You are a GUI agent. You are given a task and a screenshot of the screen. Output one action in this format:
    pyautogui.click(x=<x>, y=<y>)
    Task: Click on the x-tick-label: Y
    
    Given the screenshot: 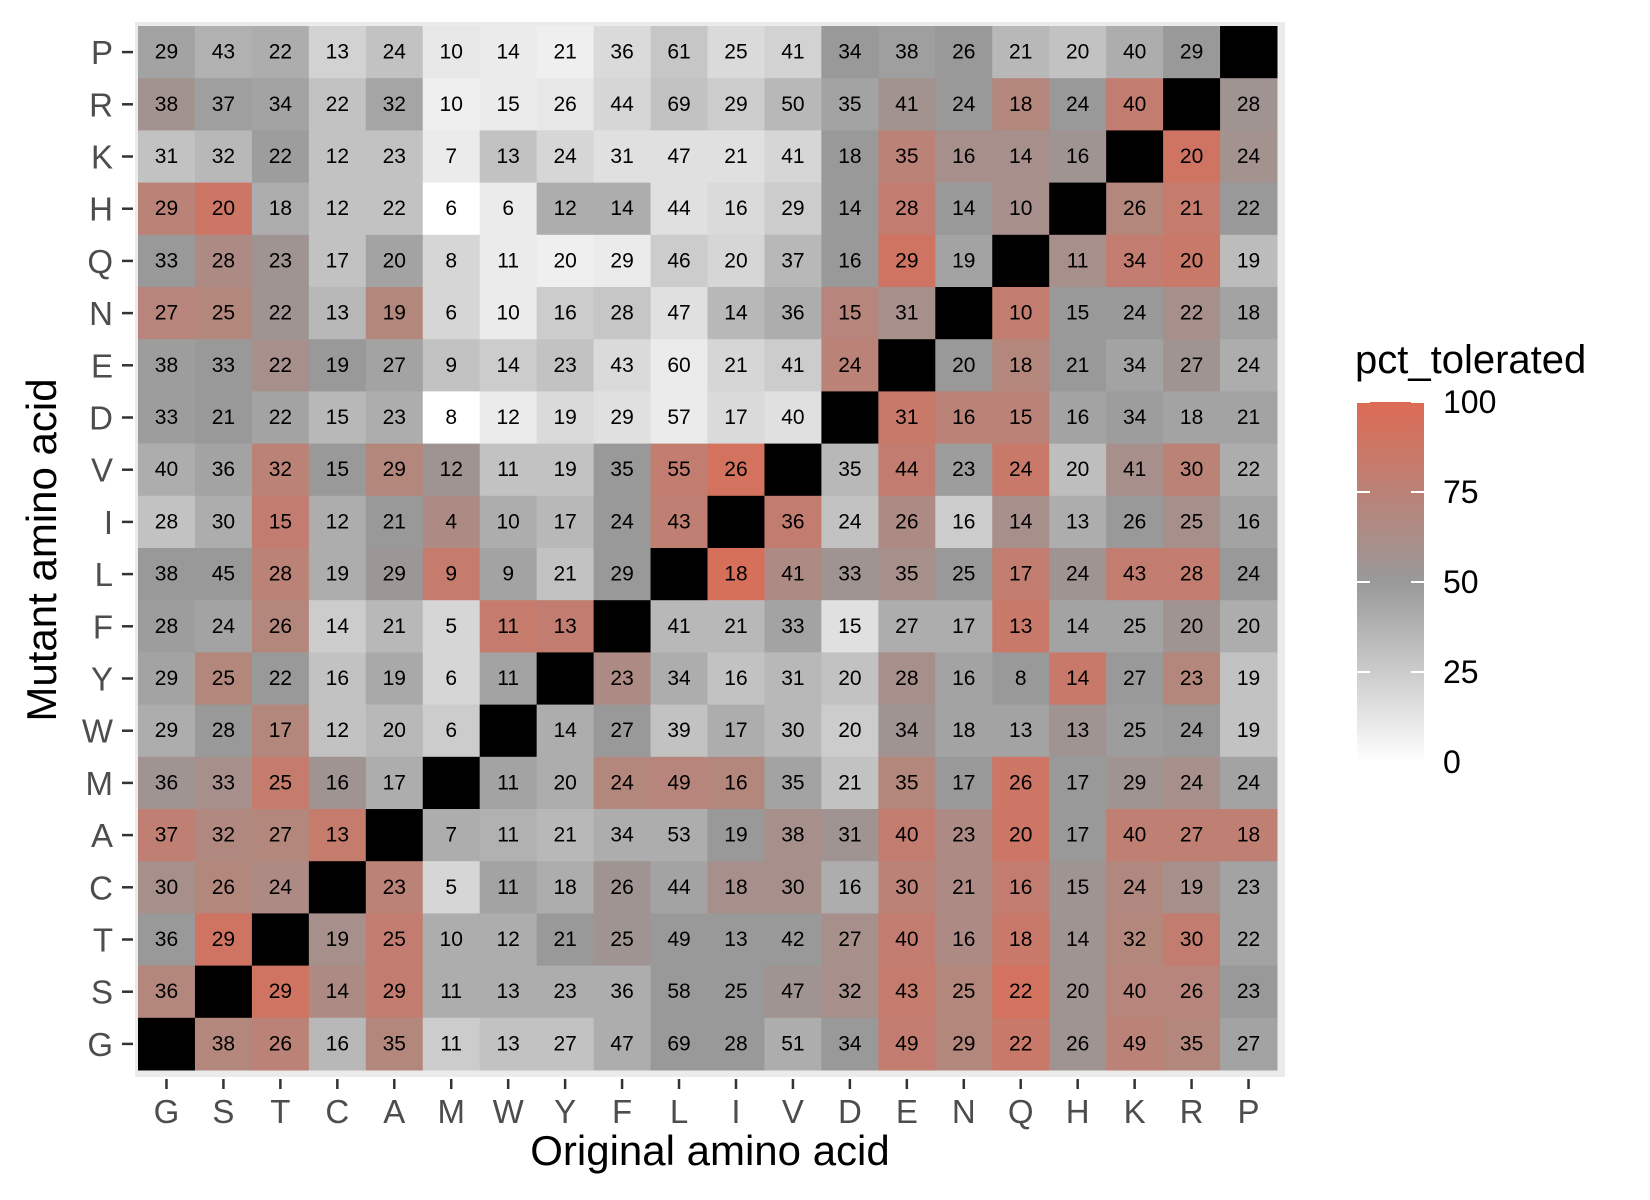 What is the action you would take?
    pyautogui.click(x=565, y=1111)
    